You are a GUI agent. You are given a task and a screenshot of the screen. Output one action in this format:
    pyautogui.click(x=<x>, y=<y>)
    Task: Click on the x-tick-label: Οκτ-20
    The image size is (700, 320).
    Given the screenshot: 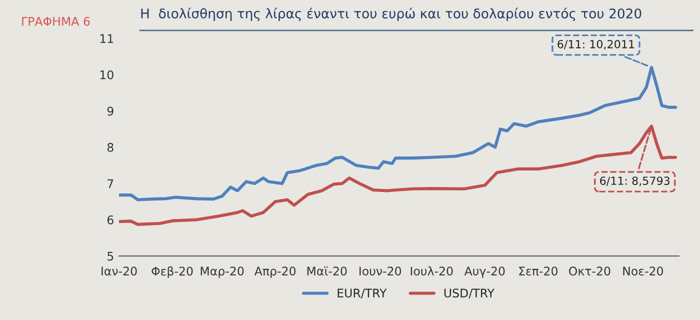 What is the action you would take?
    pyautogui.click(x=589, y=271)
    